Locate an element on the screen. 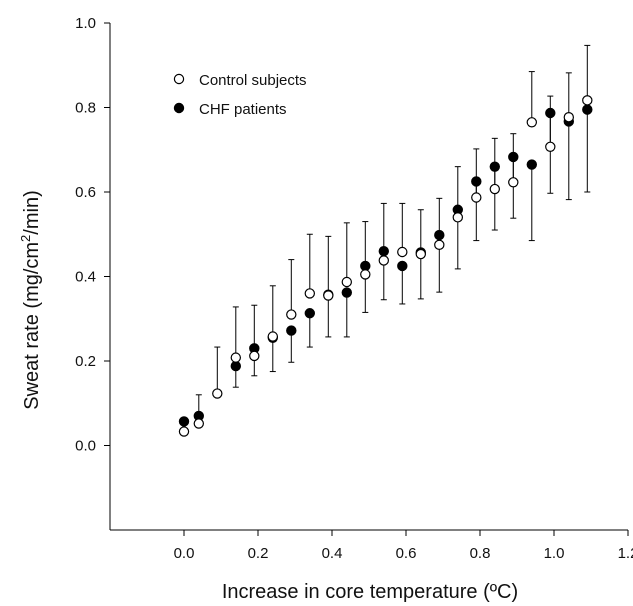 This screenshot has width=633, height=606. y-axis-ticks: 0.0 0.2 0.4 0.6 0.8 1.0 is located at coordinates (92, 235).